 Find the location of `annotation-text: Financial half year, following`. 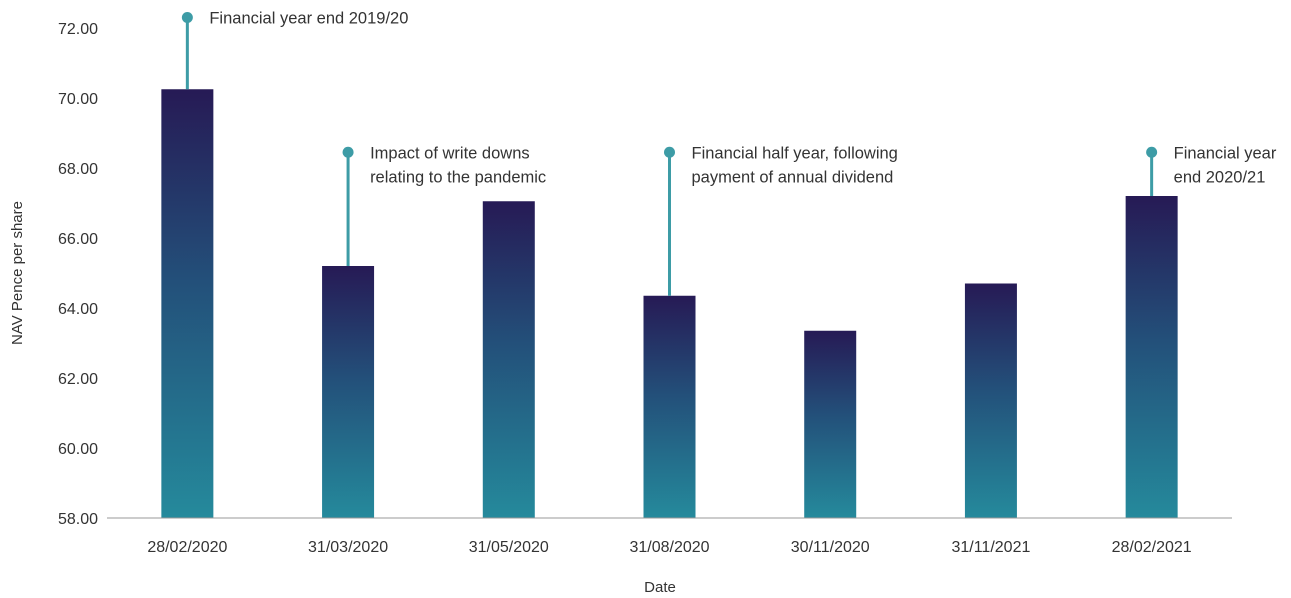

annotation-text: Financial half year, following is located at coordinates (795, 153).